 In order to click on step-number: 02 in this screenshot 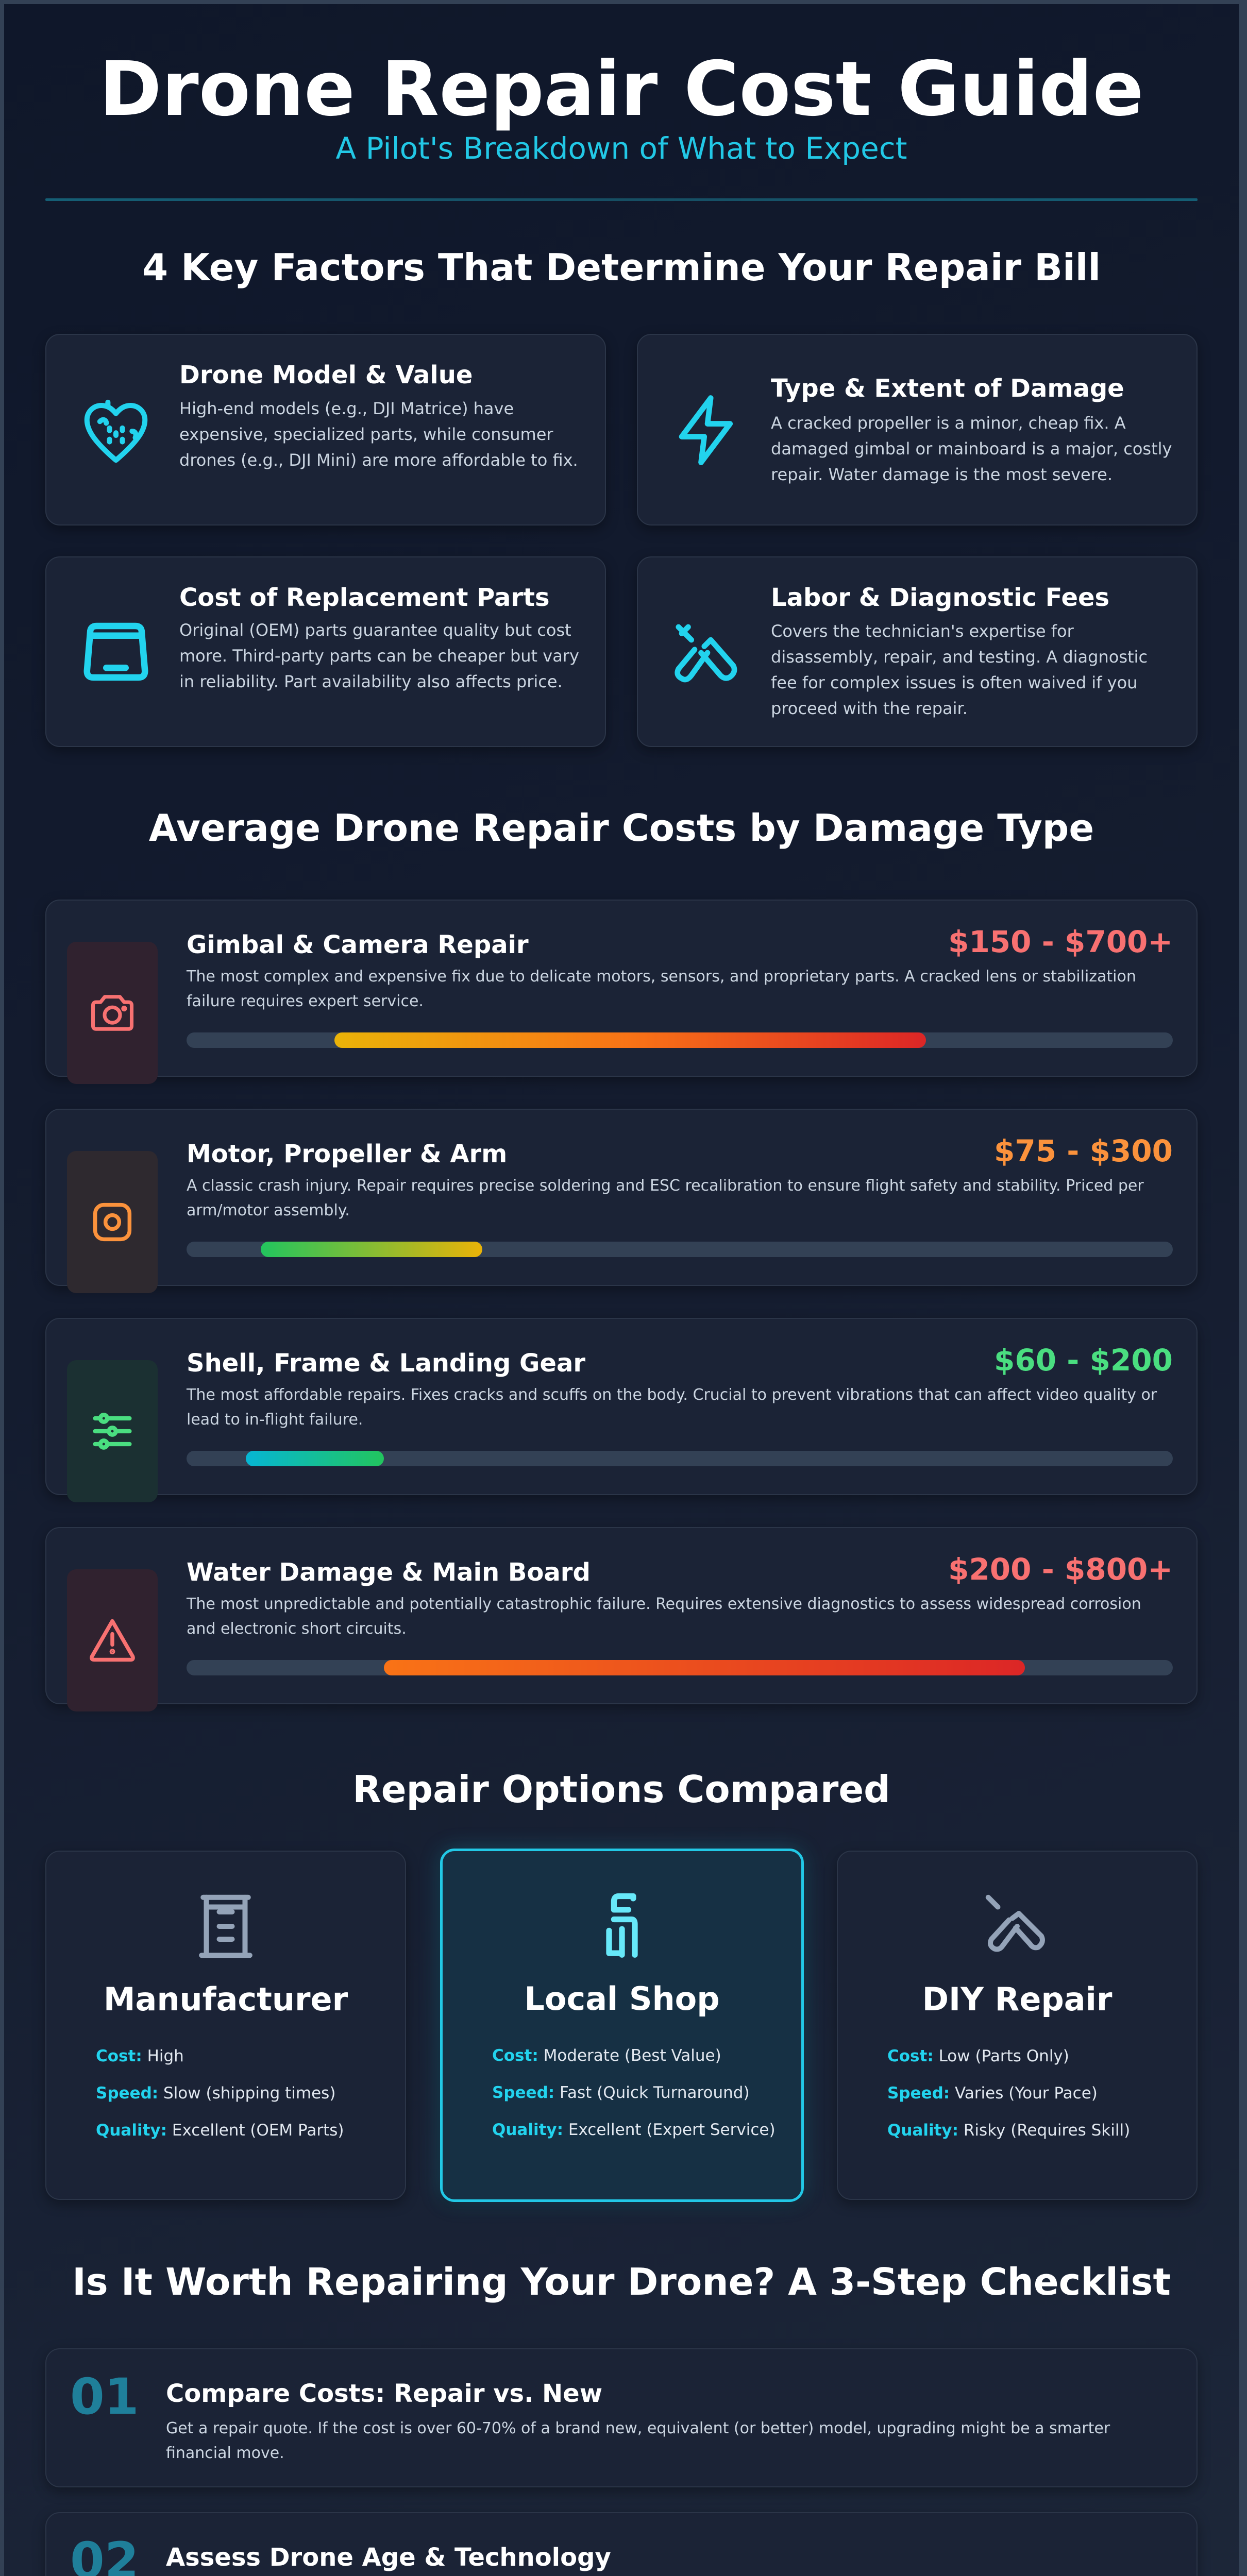, I will do `click(104, 2554)`.